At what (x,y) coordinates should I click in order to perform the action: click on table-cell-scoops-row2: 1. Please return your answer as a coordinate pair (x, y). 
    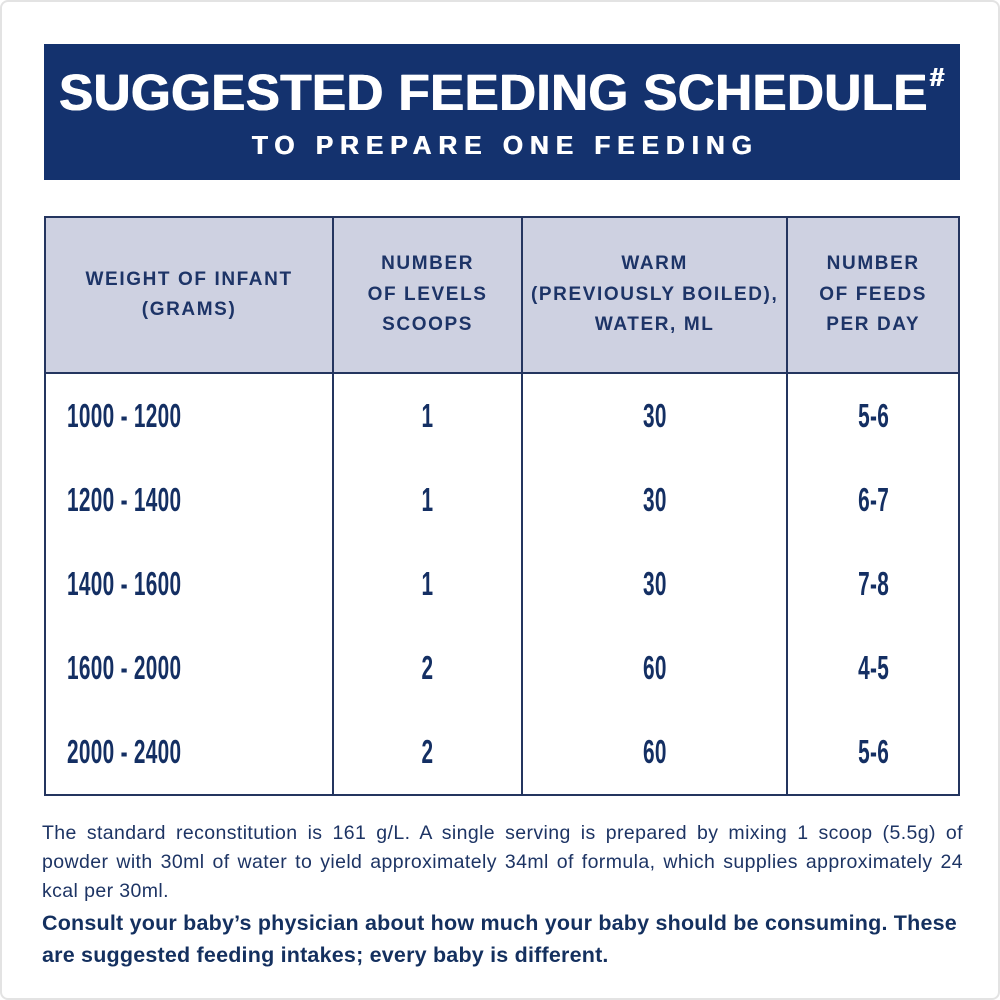
    Looking at the image, I should click on (427, 500).